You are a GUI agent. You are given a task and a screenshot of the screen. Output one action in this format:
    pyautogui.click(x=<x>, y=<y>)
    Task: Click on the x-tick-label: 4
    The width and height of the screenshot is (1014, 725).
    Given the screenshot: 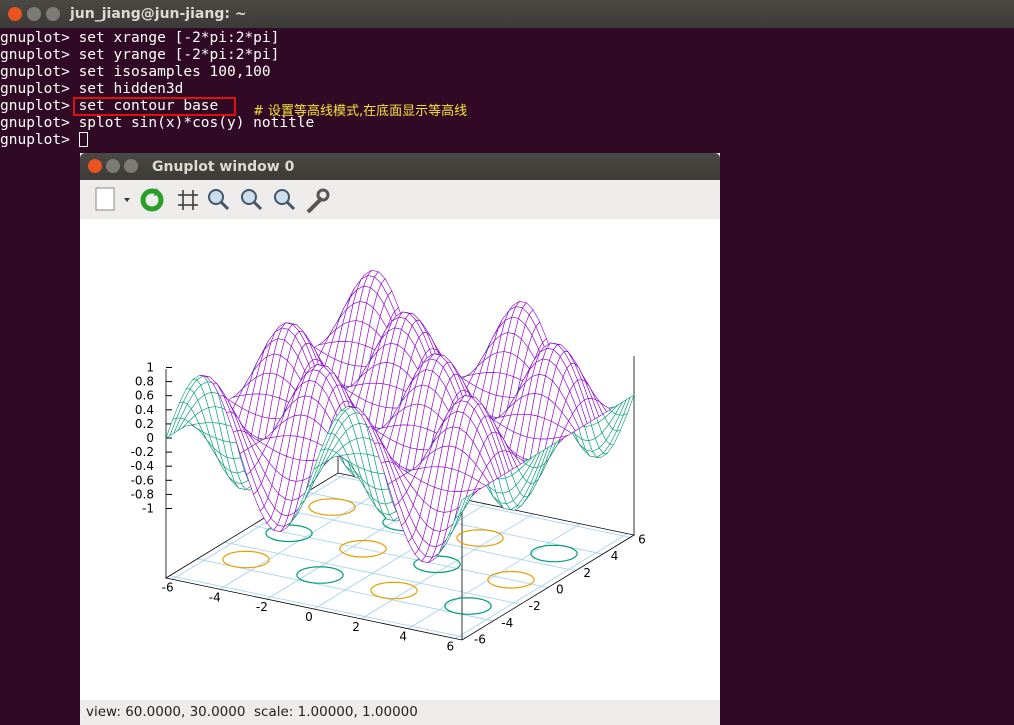 What is the action you would take?
    pyautogui.click(x=403, y=637)
    